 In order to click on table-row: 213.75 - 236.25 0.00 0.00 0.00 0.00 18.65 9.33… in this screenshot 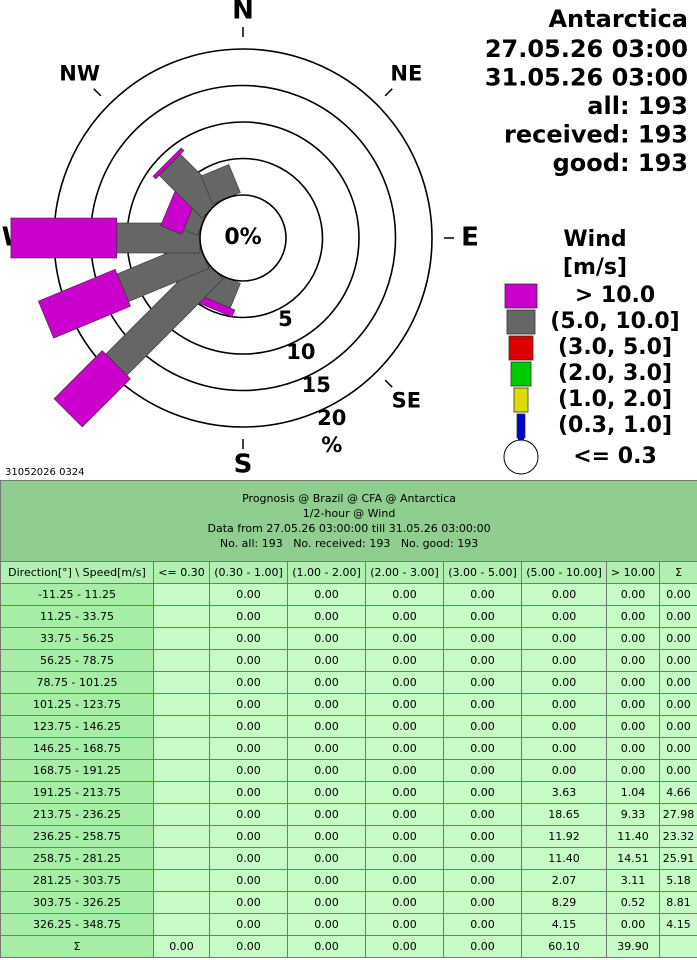, I will do `click(348, 814)`.